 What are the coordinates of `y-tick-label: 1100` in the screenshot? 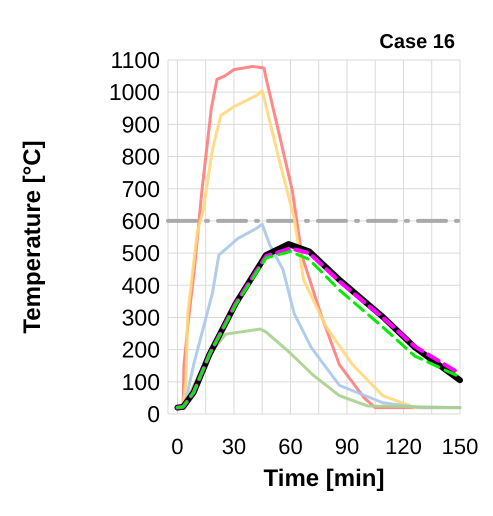 It's located at (135, 60).